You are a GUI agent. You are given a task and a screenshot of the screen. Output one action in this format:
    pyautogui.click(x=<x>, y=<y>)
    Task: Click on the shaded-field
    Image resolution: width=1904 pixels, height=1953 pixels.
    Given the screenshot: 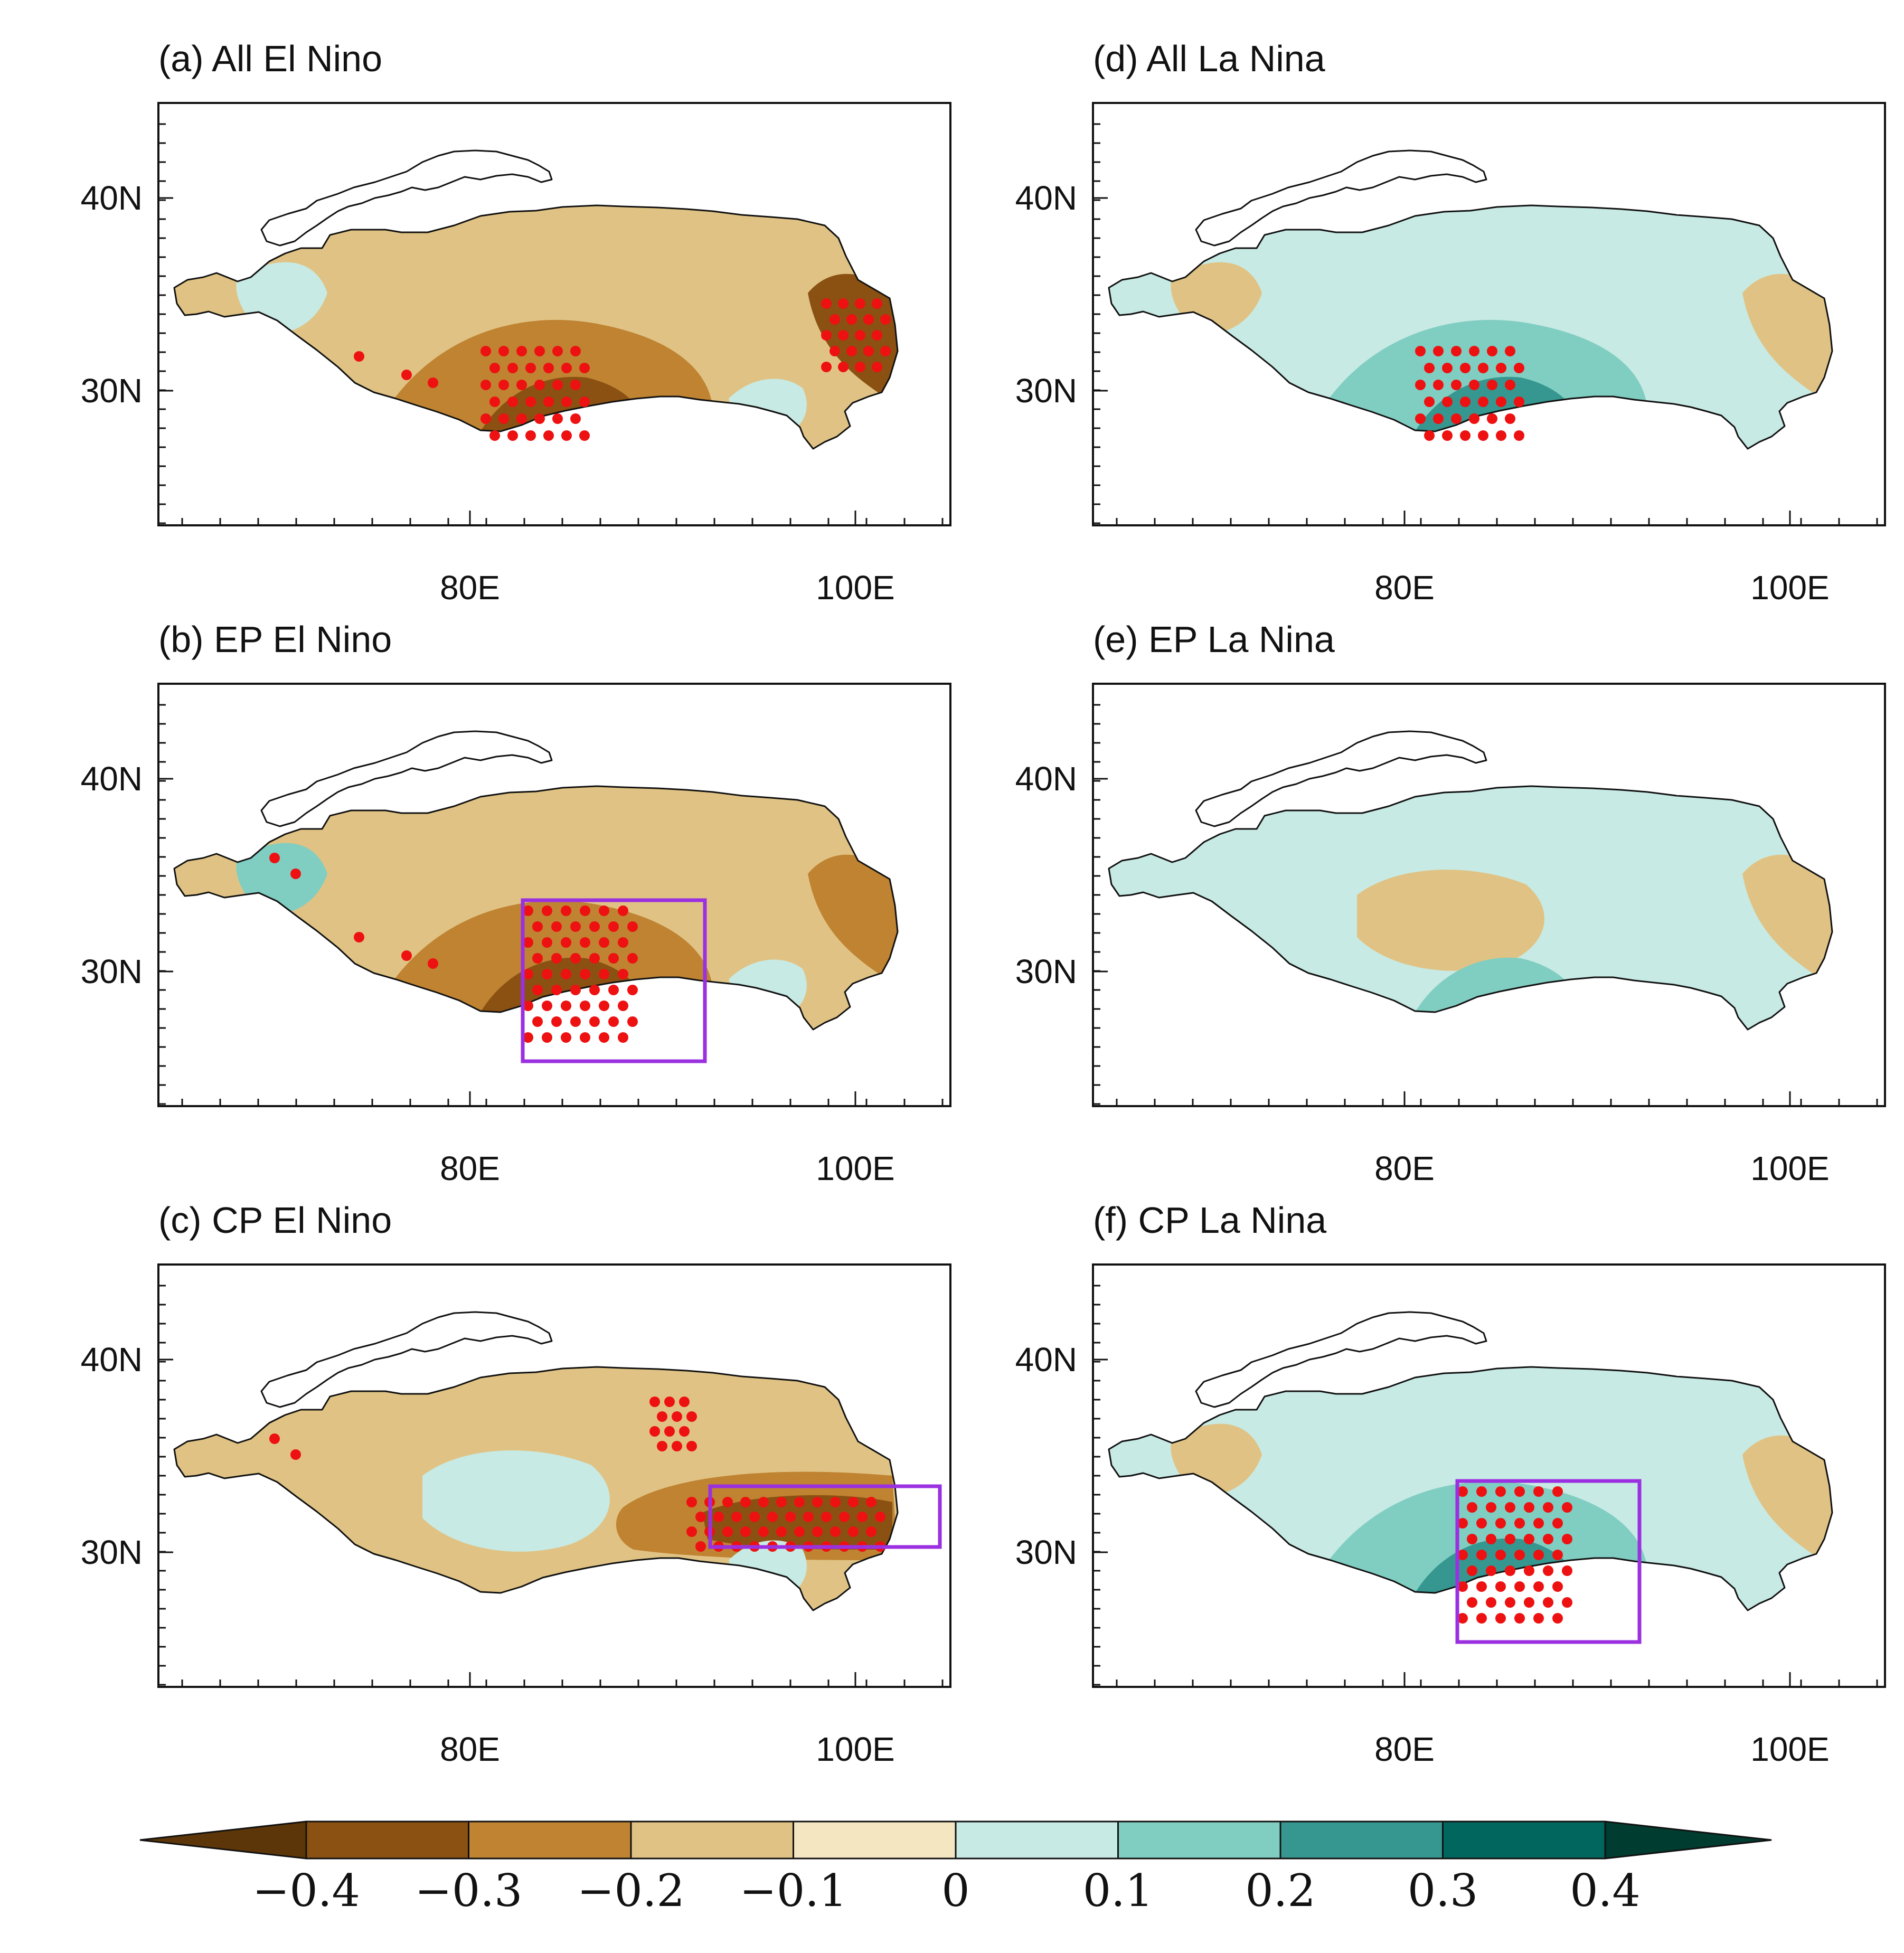 What is the action you would take?
    pyautogui.click(x=536, y=908)
    